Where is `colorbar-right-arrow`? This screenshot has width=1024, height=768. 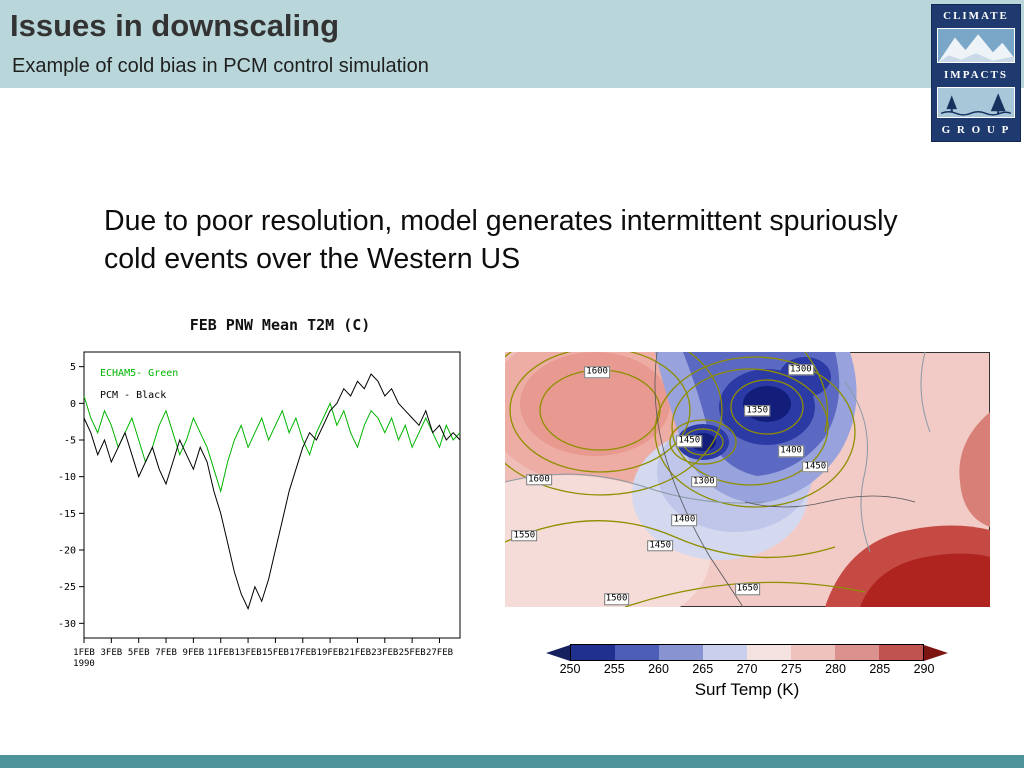 colorbar-right-arrow is located at coordinates (936, 652).